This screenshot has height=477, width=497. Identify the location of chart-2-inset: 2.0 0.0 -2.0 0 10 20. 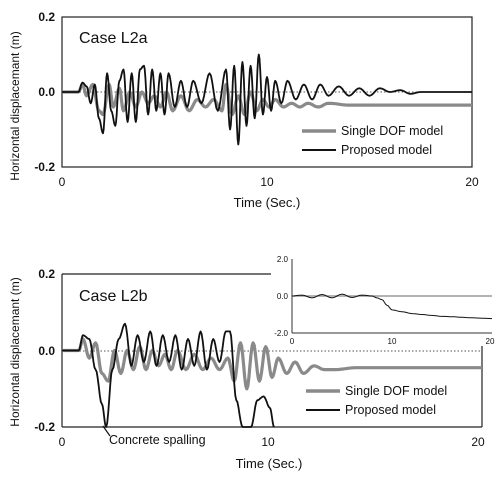
(383, 299).